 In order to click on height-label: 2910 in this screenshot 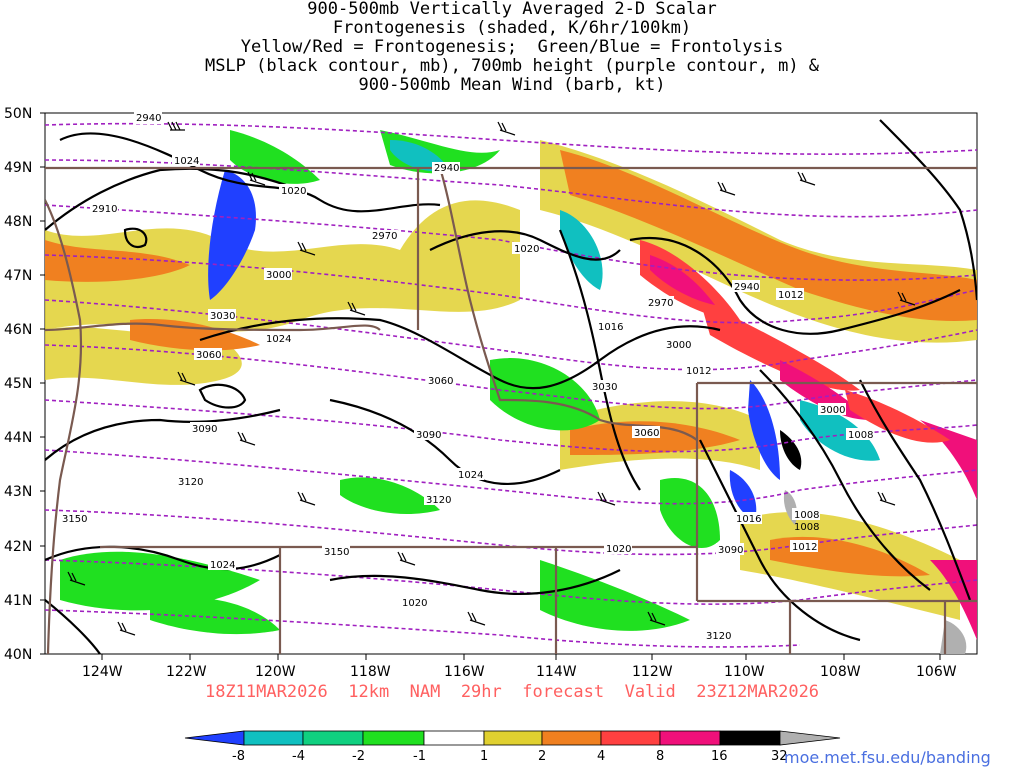, I will do `click(104, 209)`.